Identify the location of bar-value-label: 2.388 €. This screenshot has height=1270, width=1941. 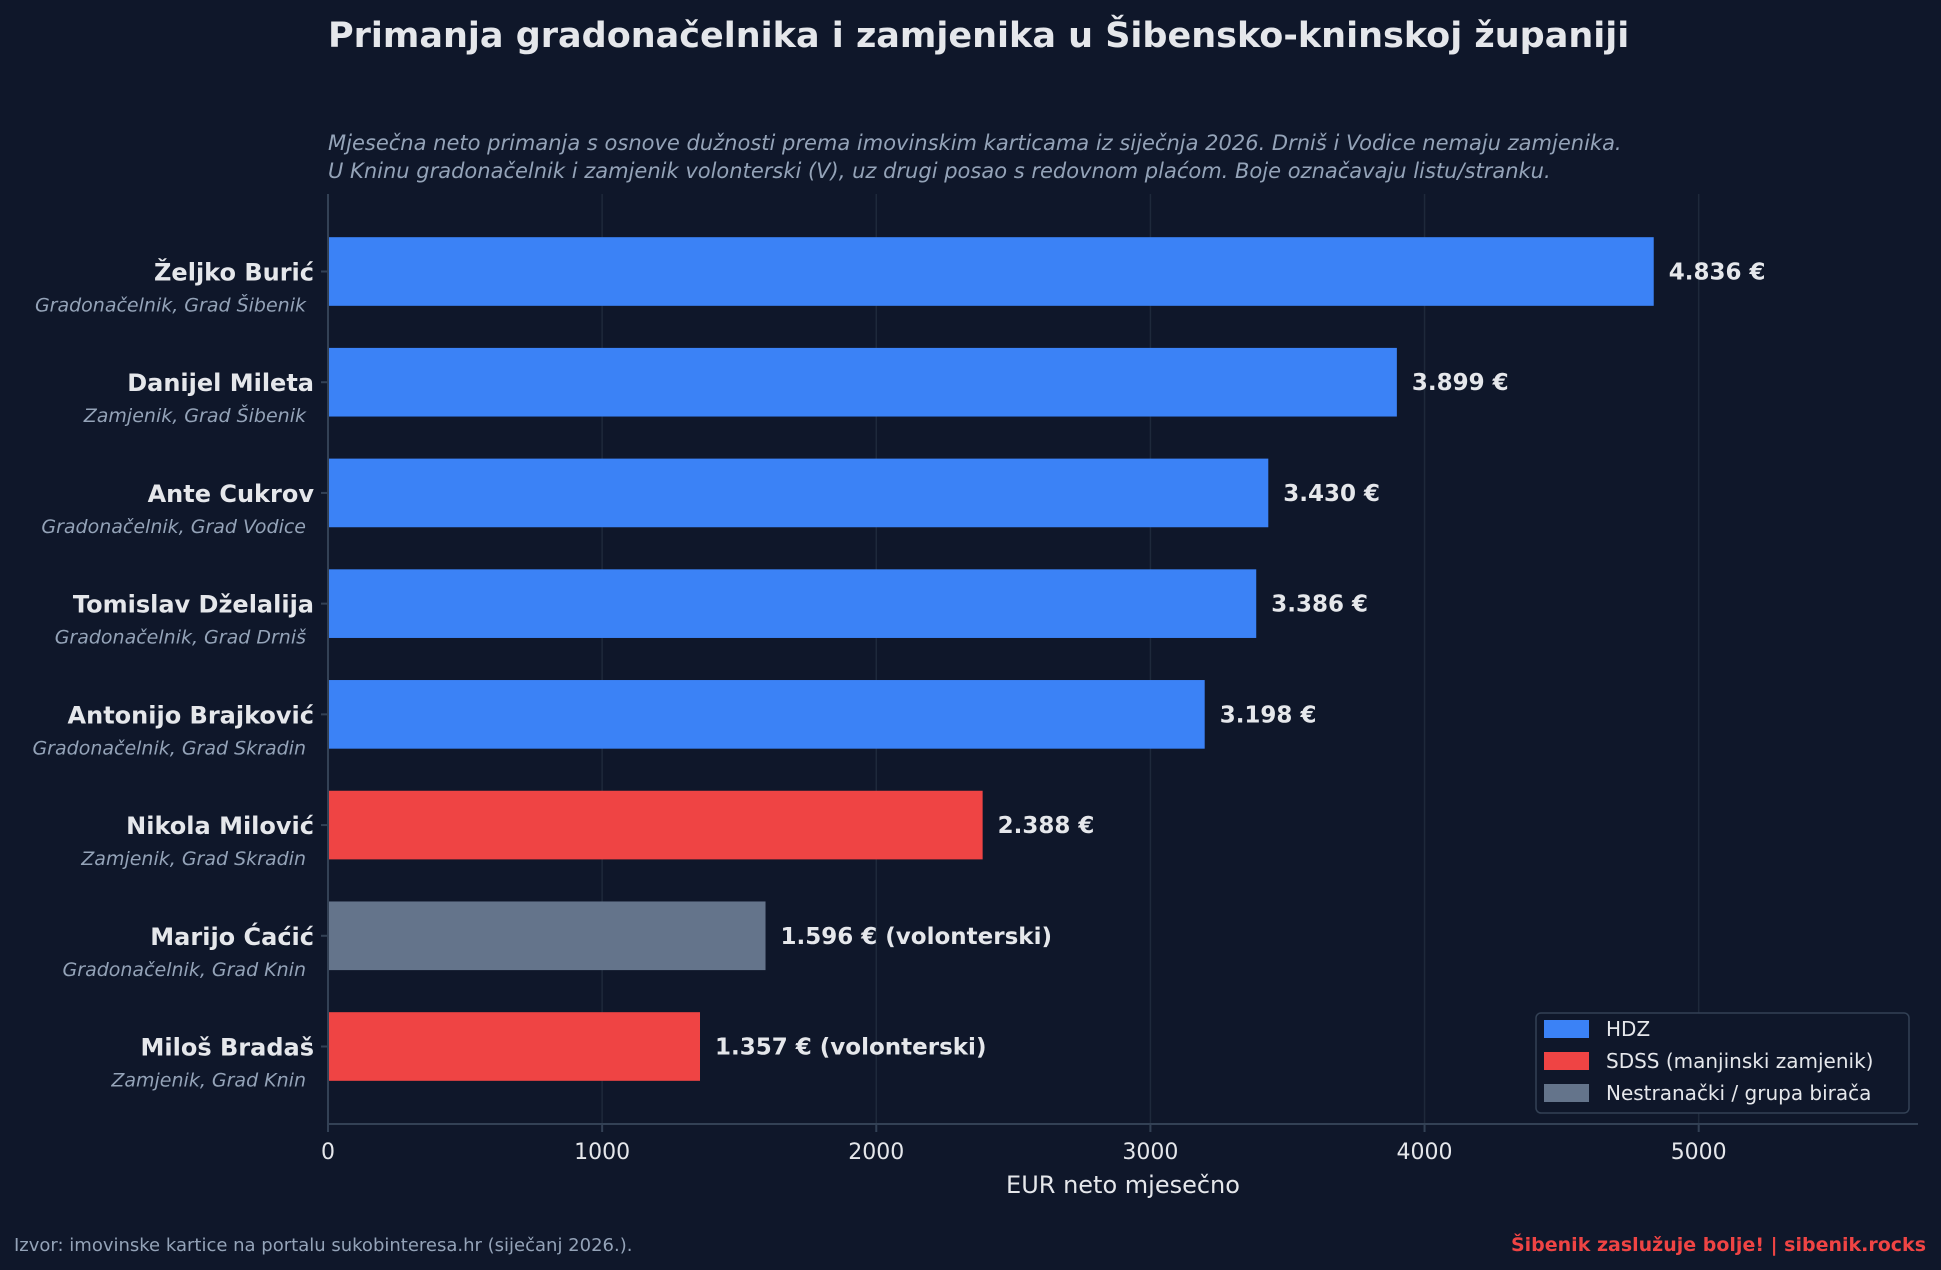
(1046, 826).